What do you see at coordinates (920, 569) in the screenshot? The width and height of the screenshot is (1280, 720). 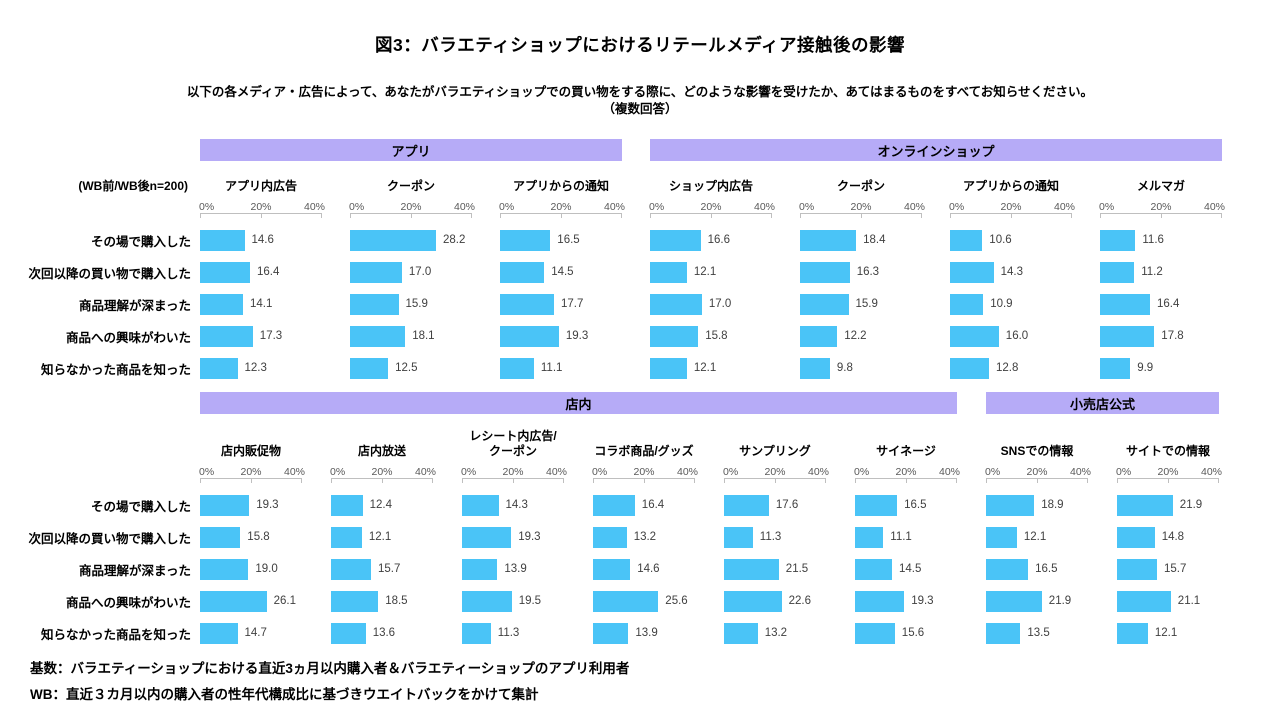 I see `bar-row: 14.5` at bounding box center [920, 569].